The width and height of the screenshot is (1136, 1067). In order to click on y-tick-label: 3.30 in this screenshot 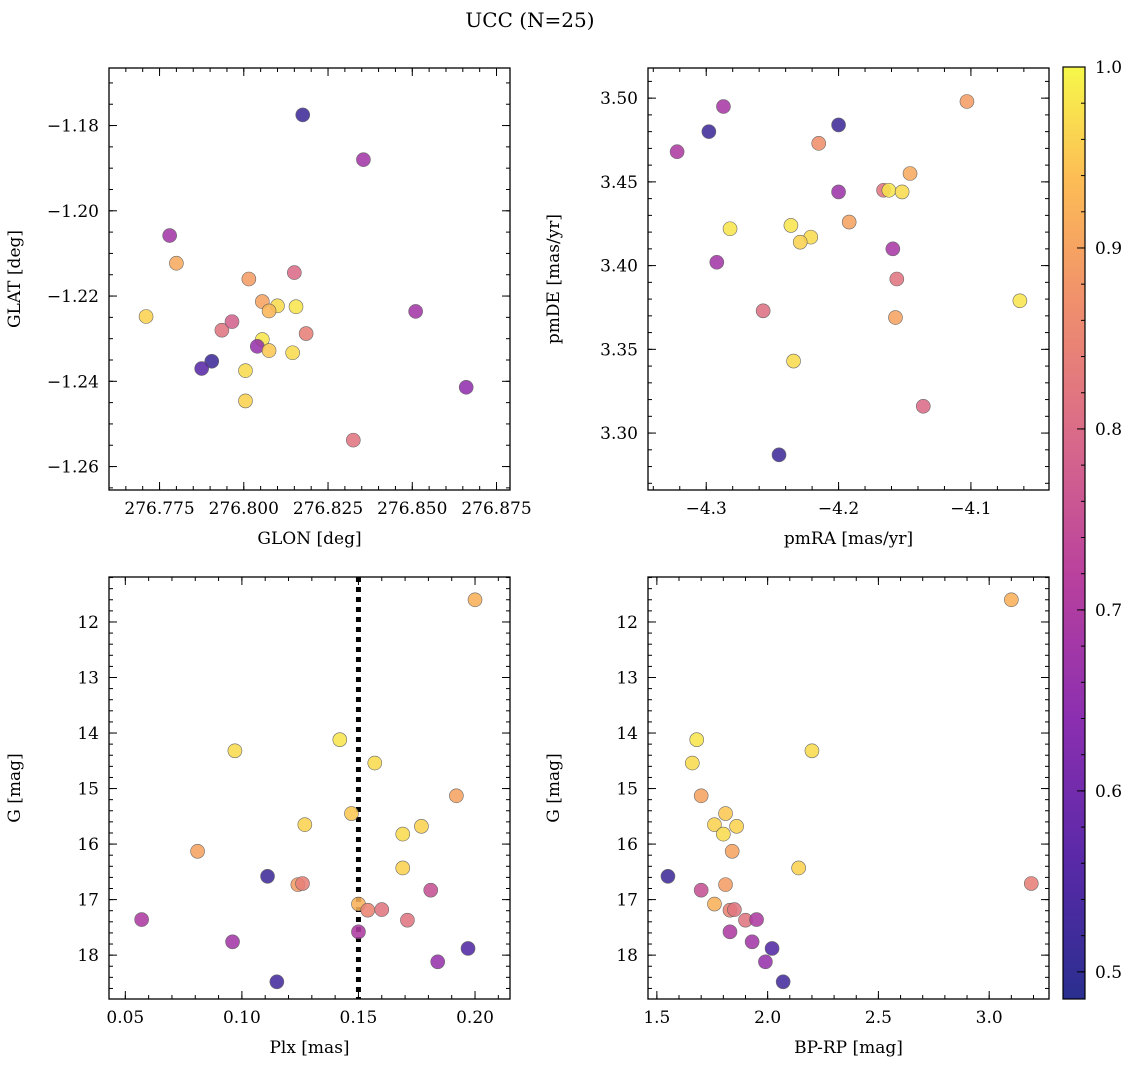, I will do `click(619, 434)`.